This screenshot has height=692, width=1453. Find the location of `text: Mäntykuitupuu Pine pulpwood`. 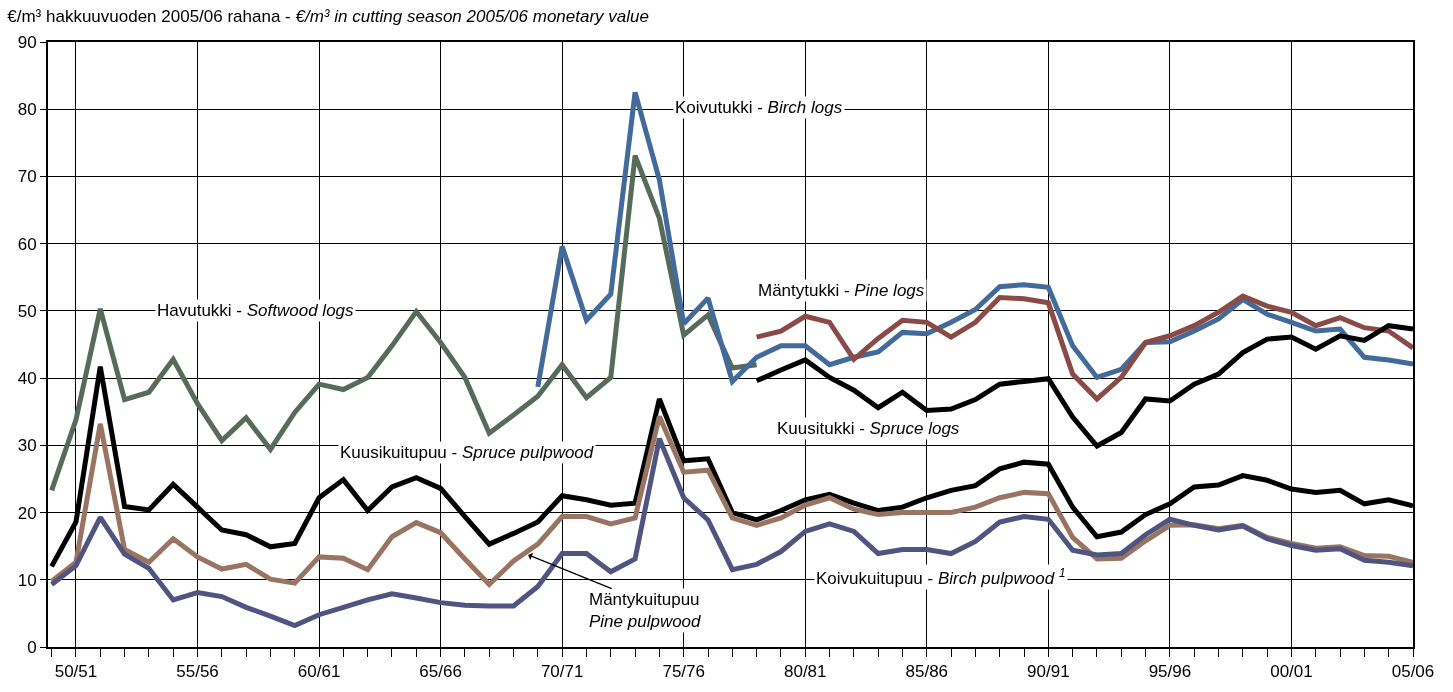

text: Mäntykuitupuu Pine pulpwood is located at coordinates (645, 611).